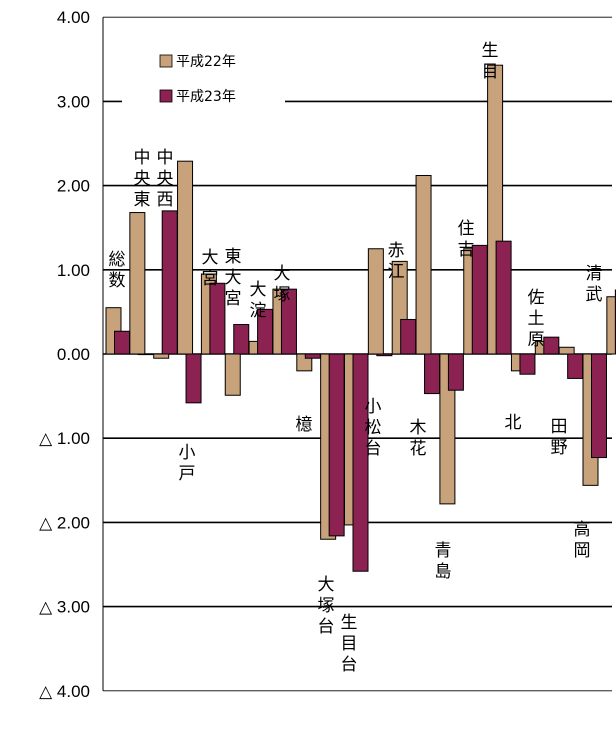  Describe the element at coordinates (64, 607) in the screenshot. I see `y-tick-label: △ 3.00` at that location.